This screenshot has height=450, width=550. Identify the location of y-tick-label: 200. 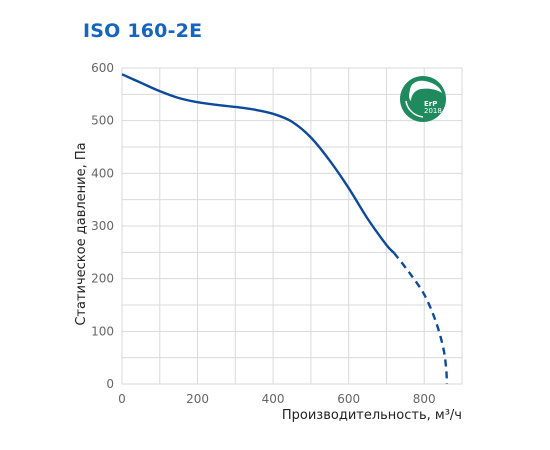
(102, 279).